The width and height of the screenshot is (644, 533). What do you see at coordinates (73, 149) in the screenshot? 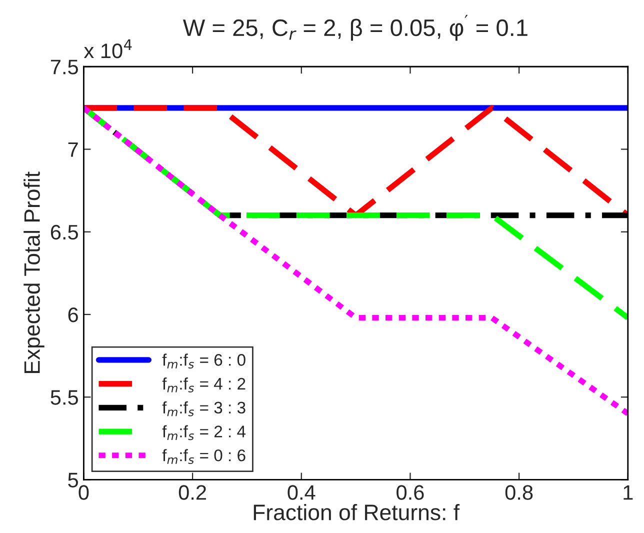
I see `y-tick-label: 7` at bounding box center [73, 149].